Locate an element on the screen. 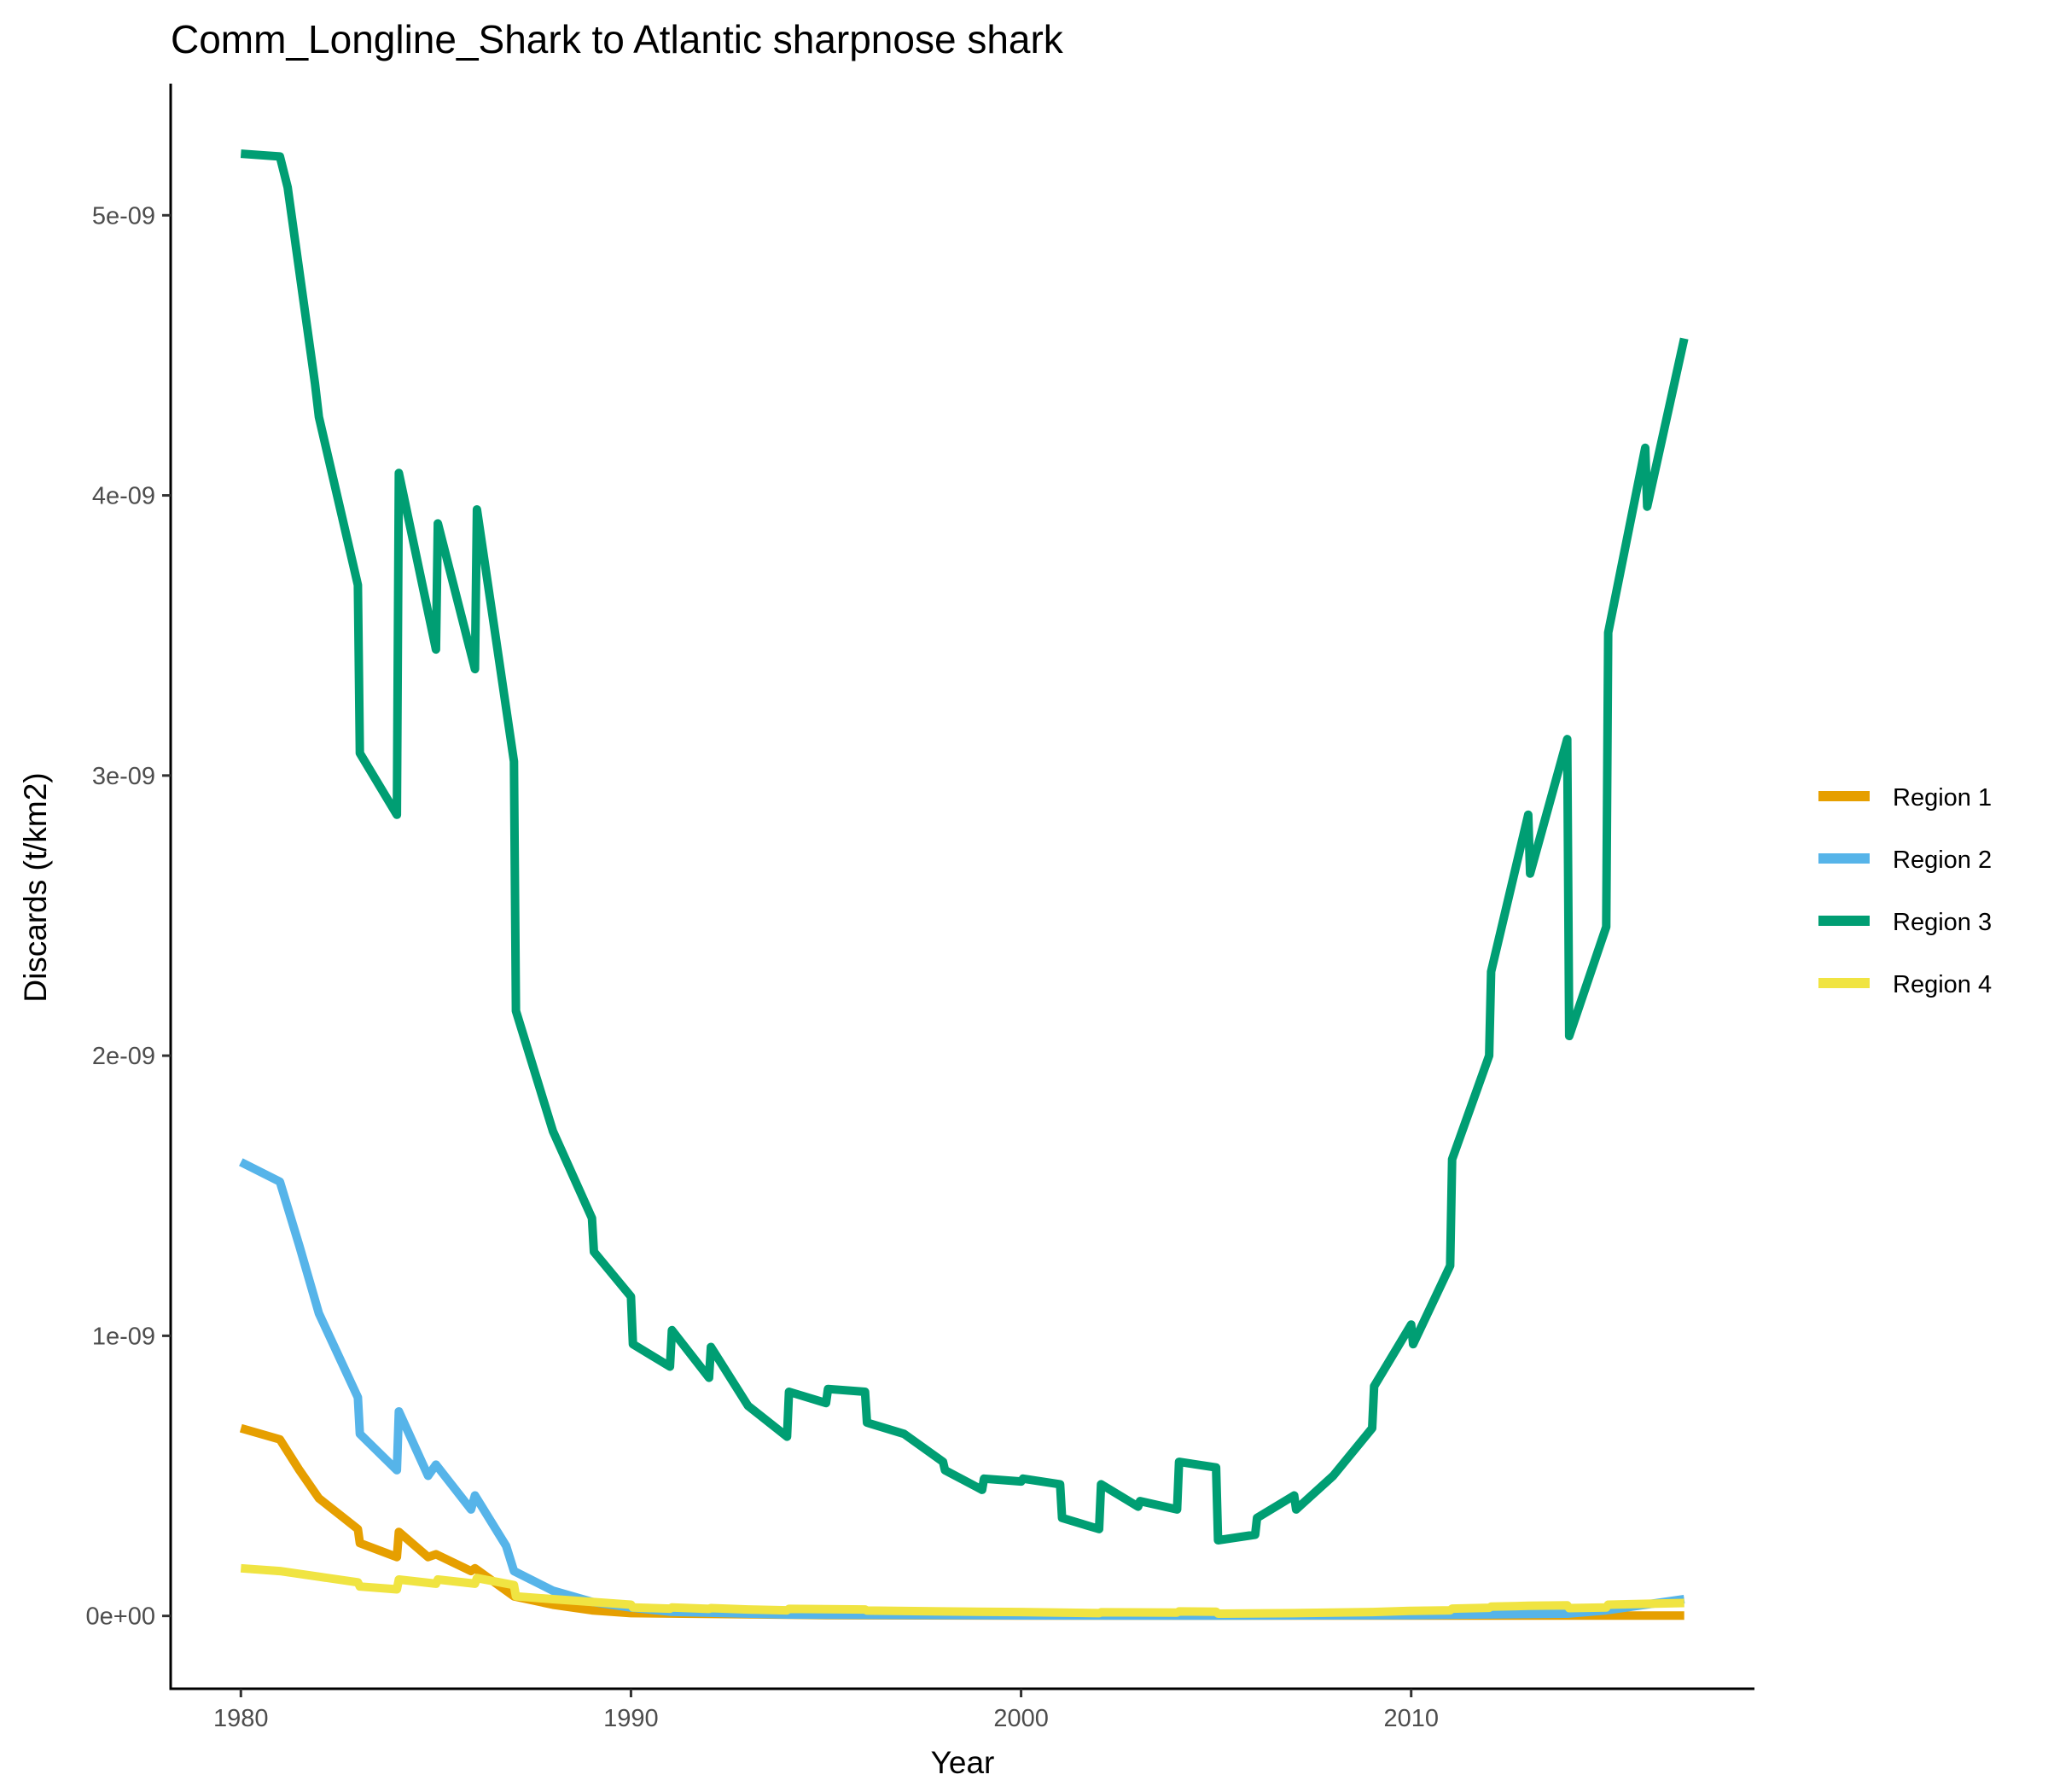 This screenshot has height=1792, width=2048. x-tick-label: 1980 is located at coordinates (241, 1718).